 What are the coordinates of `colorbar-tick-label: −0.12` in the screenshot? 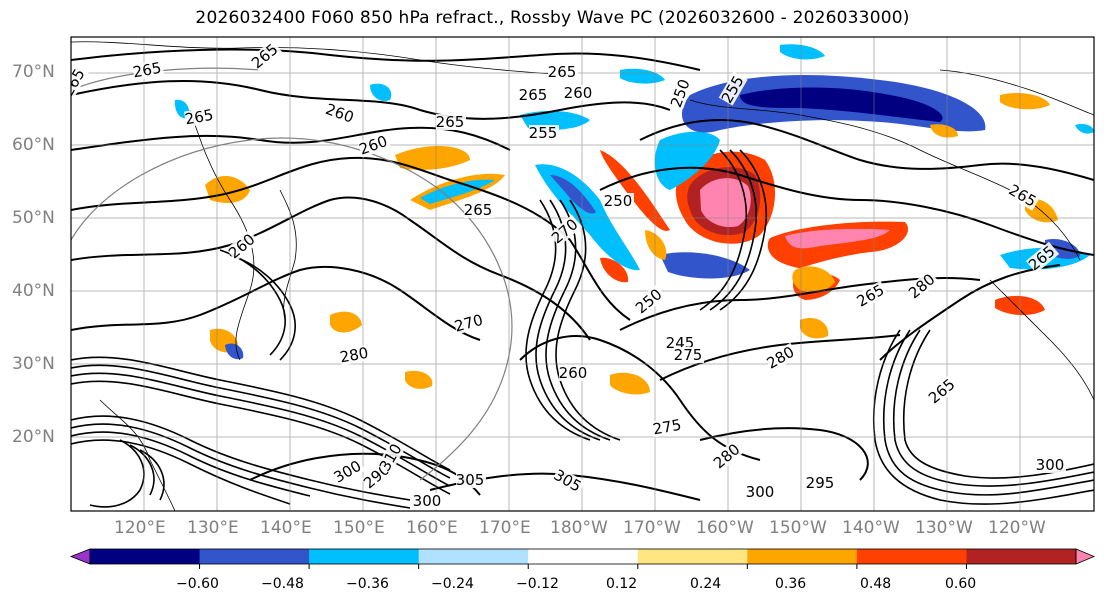 It's located at (537, 584).